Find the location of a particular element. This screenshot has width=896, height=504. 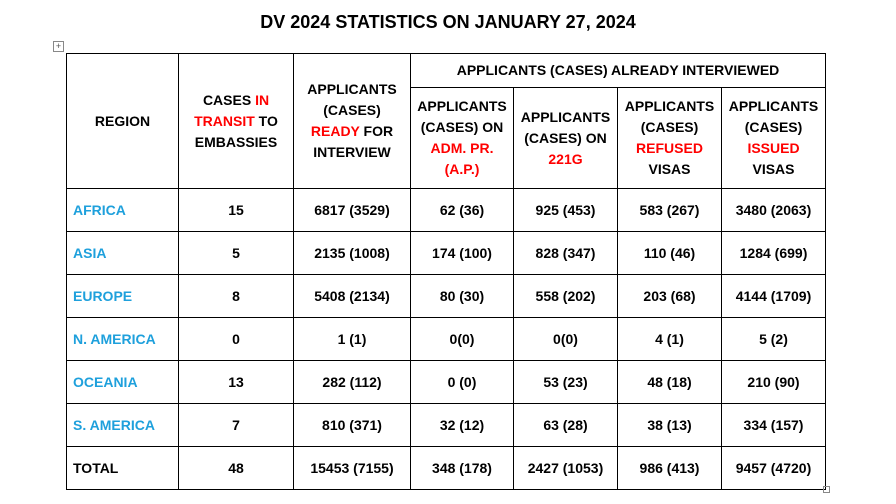

data-cell: 48 is located at coordinates (236, 468).